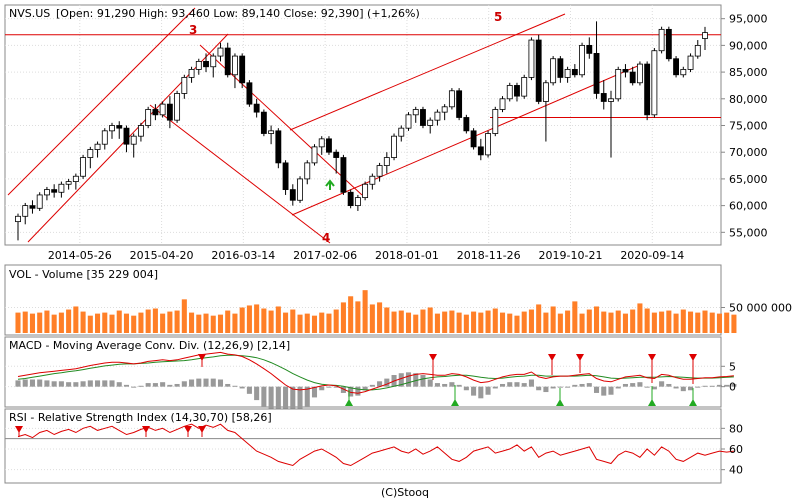  Describe the element at coordinates (748, 72) in the screenshot. I see `price-y-tick-label: 85,000` at that location.